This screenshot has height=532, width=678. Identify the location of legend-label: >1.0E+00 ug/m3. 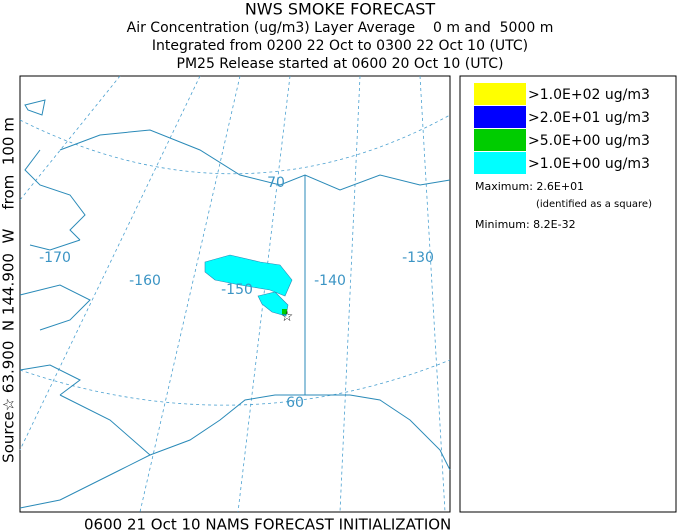
(589, 164).